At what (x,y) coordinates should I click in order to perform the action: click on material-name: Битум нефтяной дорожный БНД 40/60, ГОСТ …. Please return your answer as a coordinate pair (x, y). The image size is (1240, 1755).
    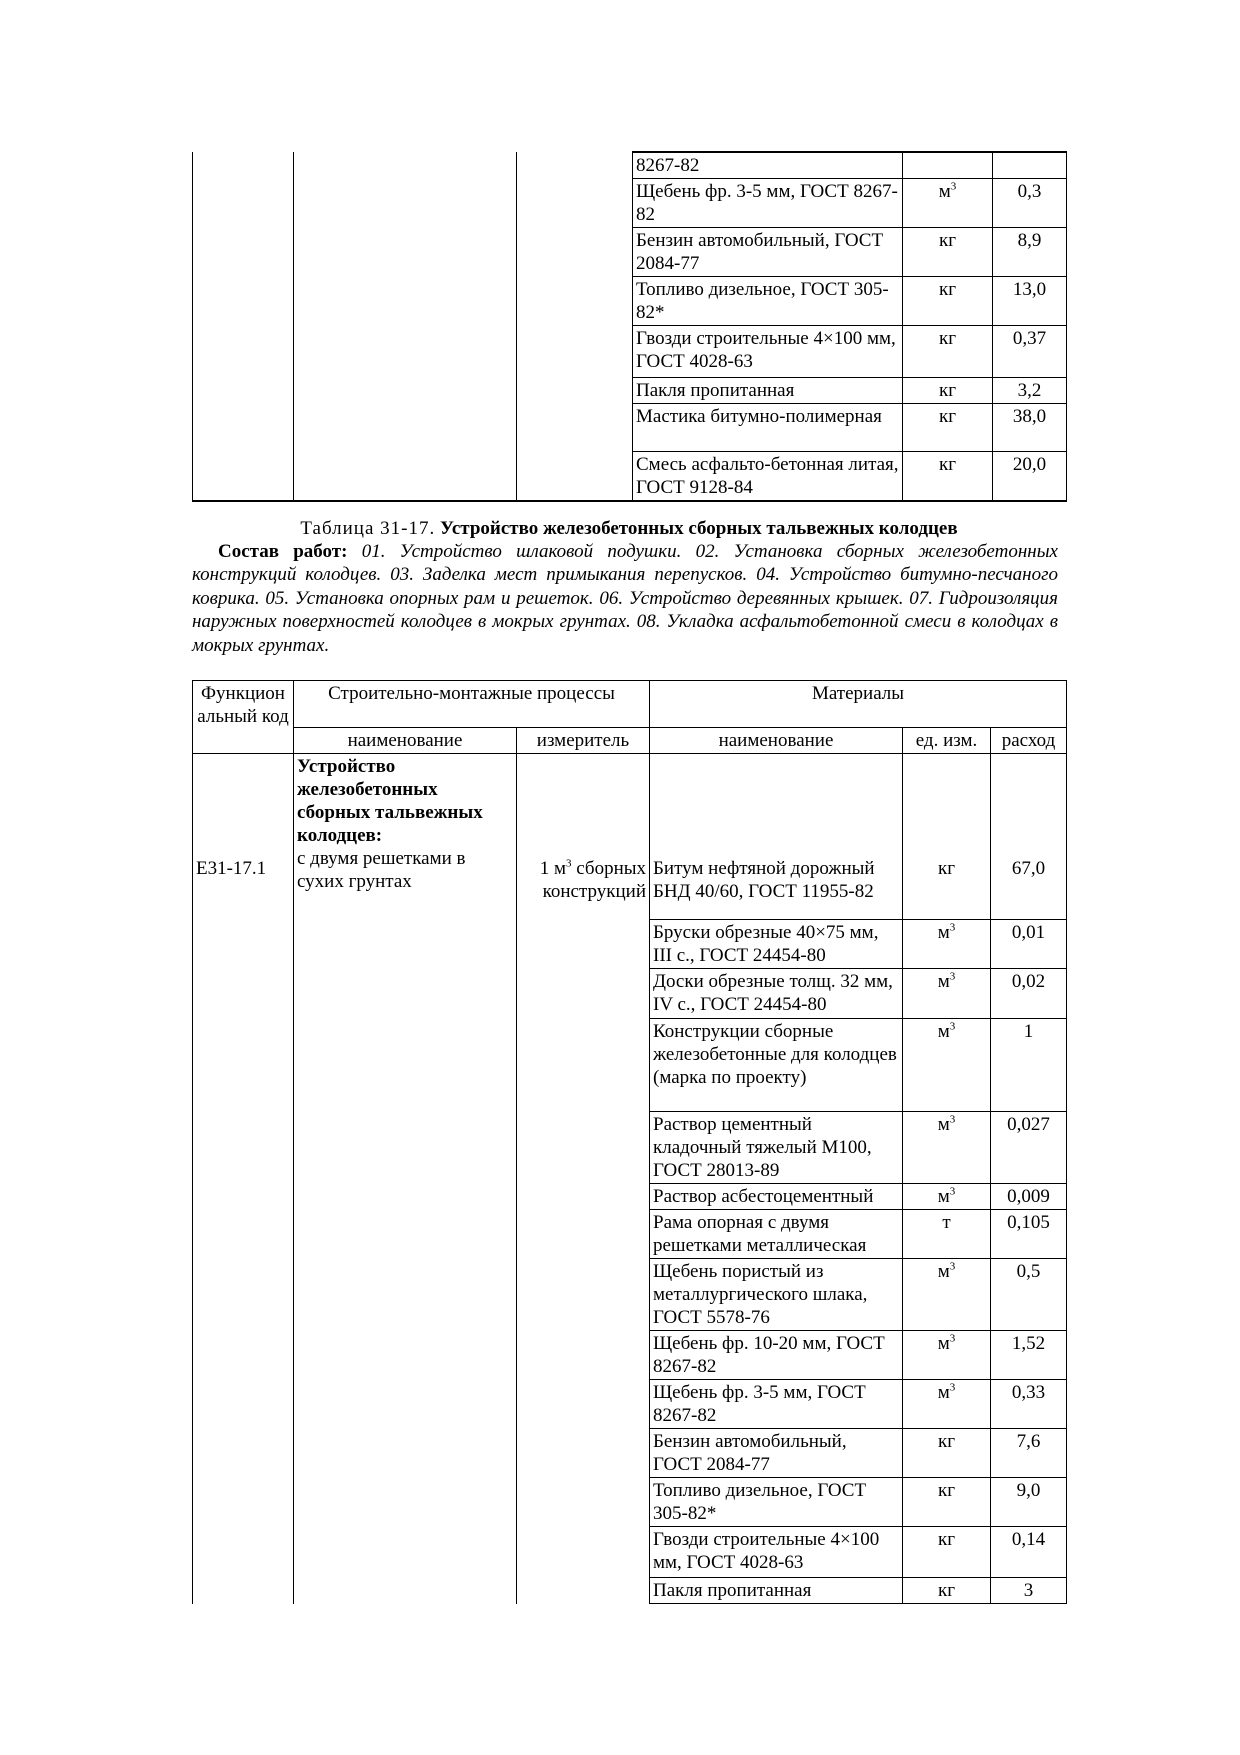
    Looking at the image, I should click on (776, 836).